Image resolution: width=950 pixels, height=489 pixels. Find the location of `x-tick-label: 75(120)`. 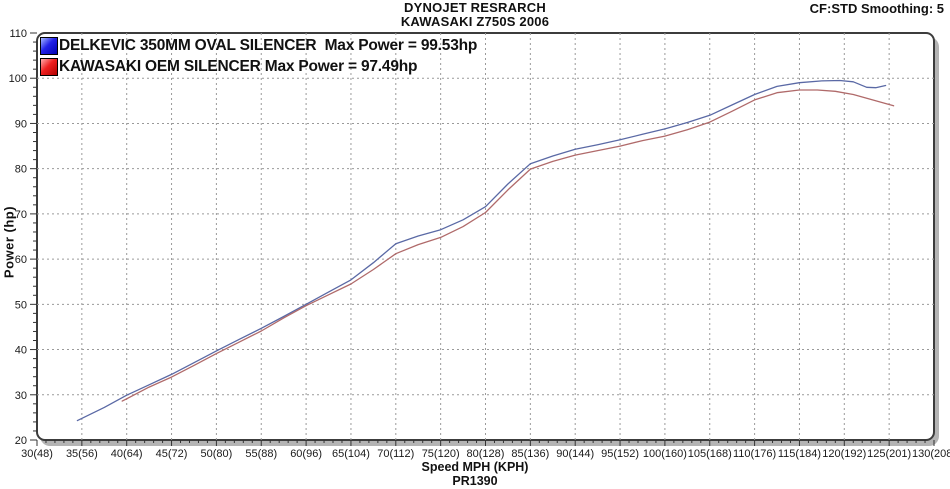

x-tick-label: 75(120) is located at coordinates (441, 454).